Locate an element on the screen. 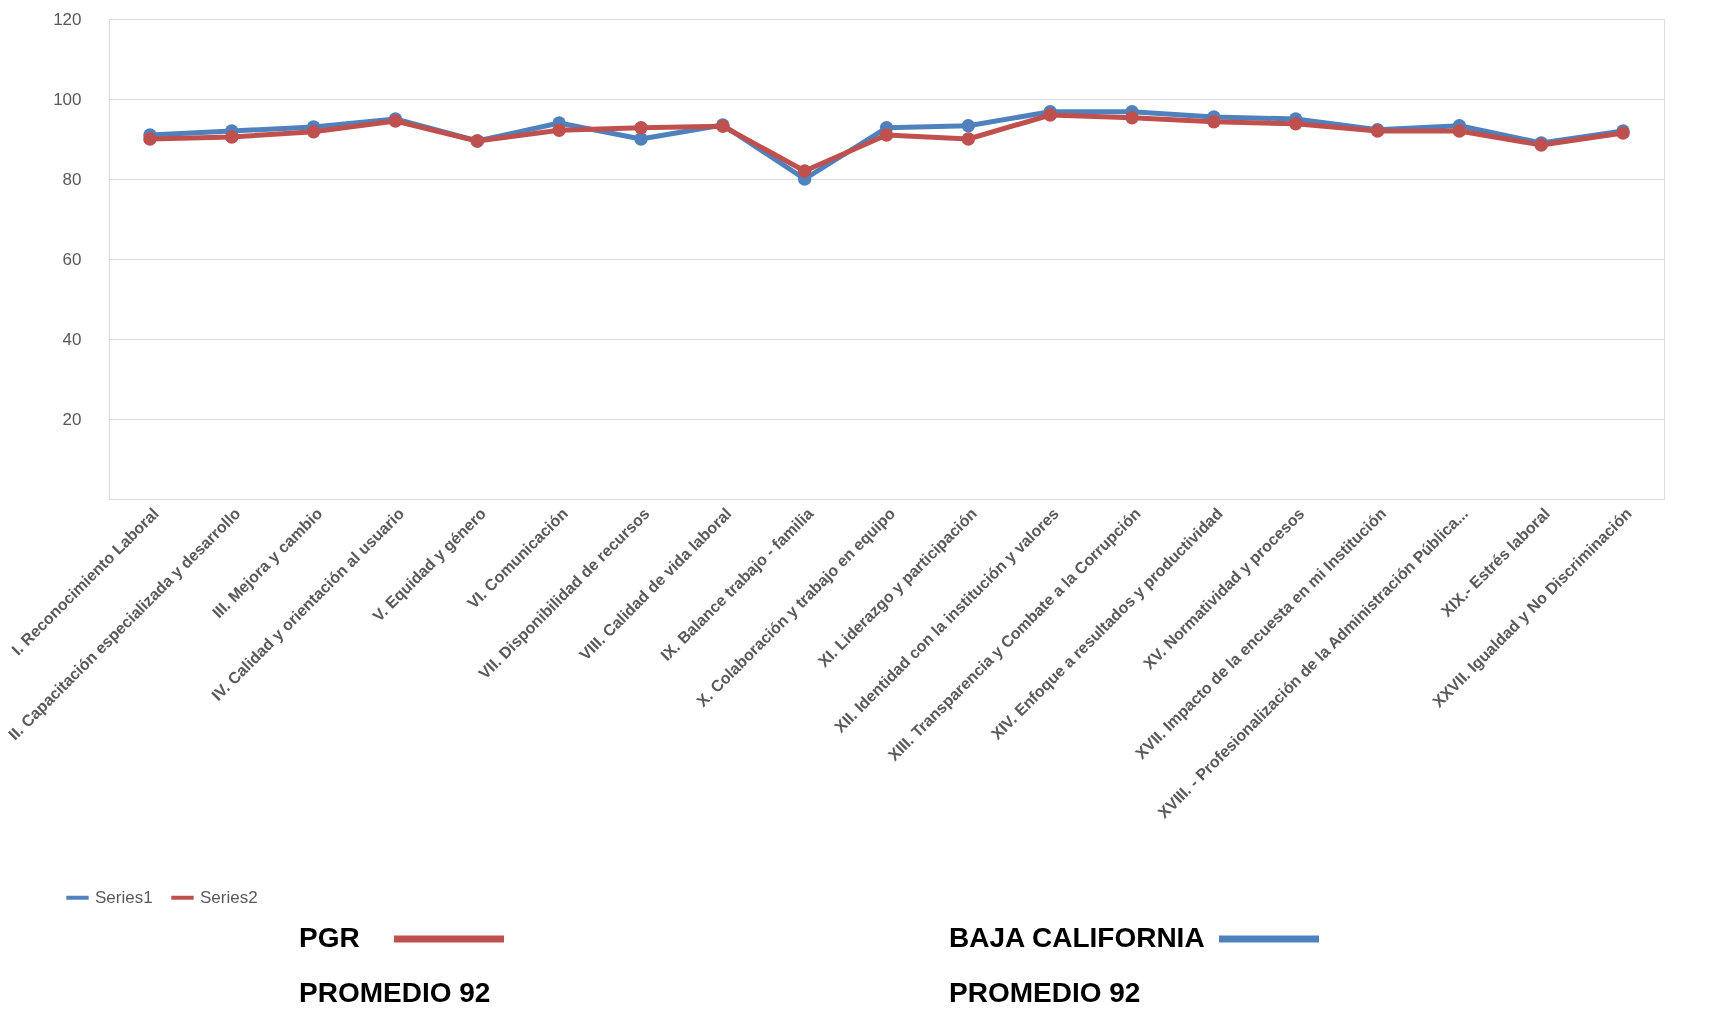 The image size is (1712, 1010). y-tick-label: 20 is located at coordinates (72, 419).